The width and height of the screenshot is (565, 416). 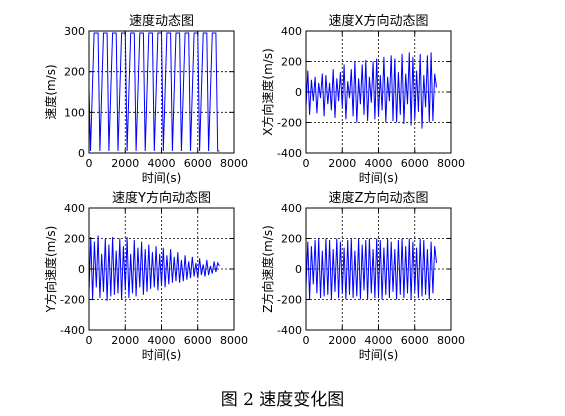 What do you see at coordinates (282, 400) in the screenshot?
I see `figure-caption: 图 2 速度变化图` at bounding box center [282, 400].